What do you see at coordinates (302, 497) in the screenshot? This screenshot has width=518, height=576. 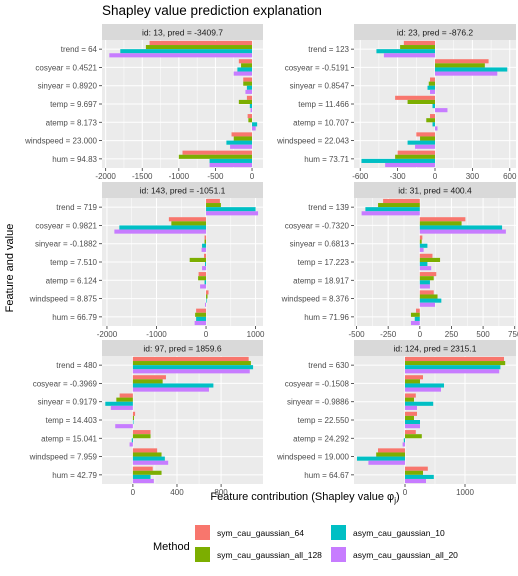 I see `x-axis-label-main: Feature contribution (Shapley value φ` at bounding box center [302, 497].